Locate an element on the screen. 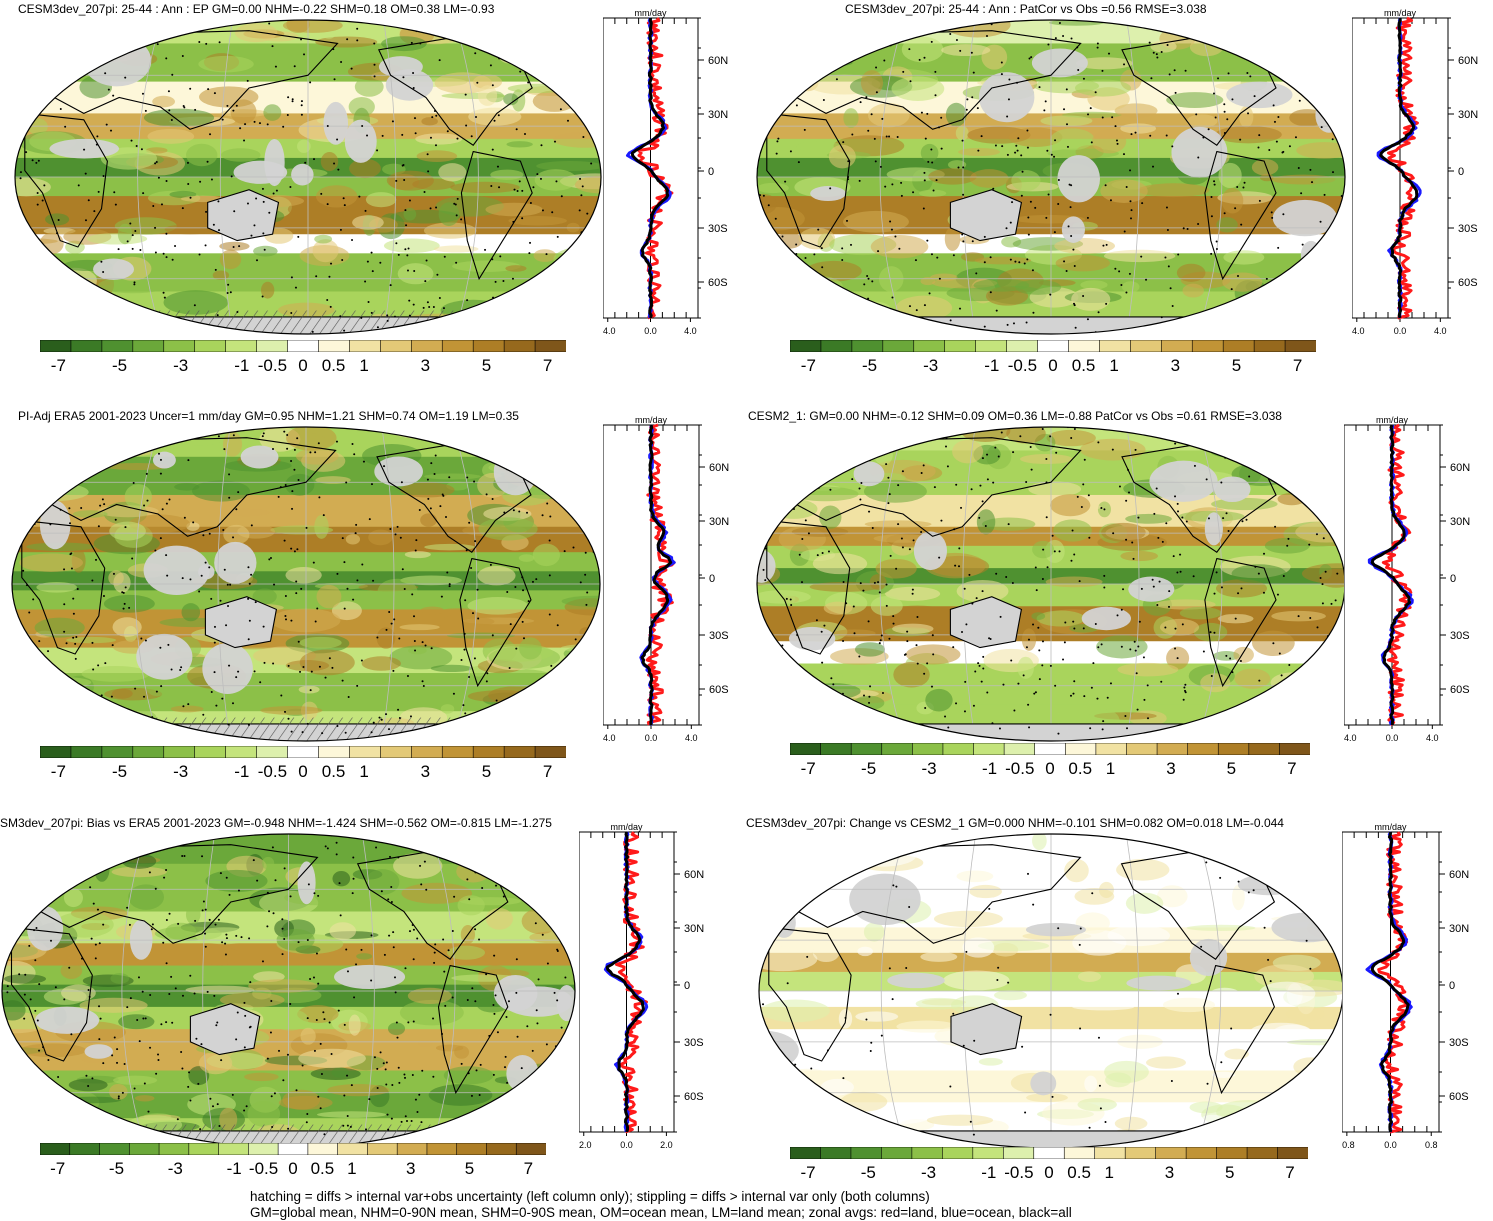 This screenshot has height=1221, width=1493. zonal-xtick-label: 4.0 is located at coordinates (1440, 331).